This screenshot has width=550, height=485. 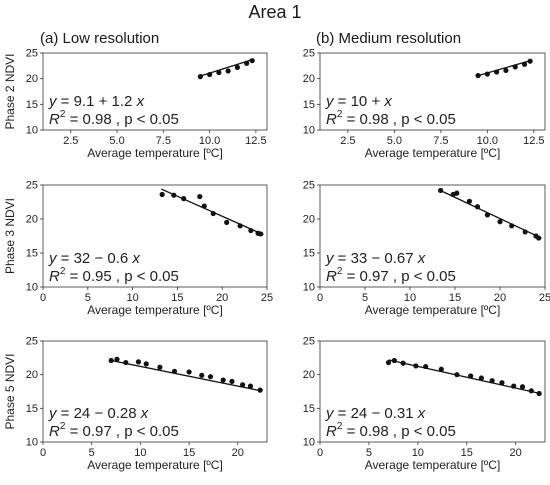 What do you see at coordinates (267, 298) in the screenshot?
I see `x-tick-label: 25` at bounding box center [267, 298].